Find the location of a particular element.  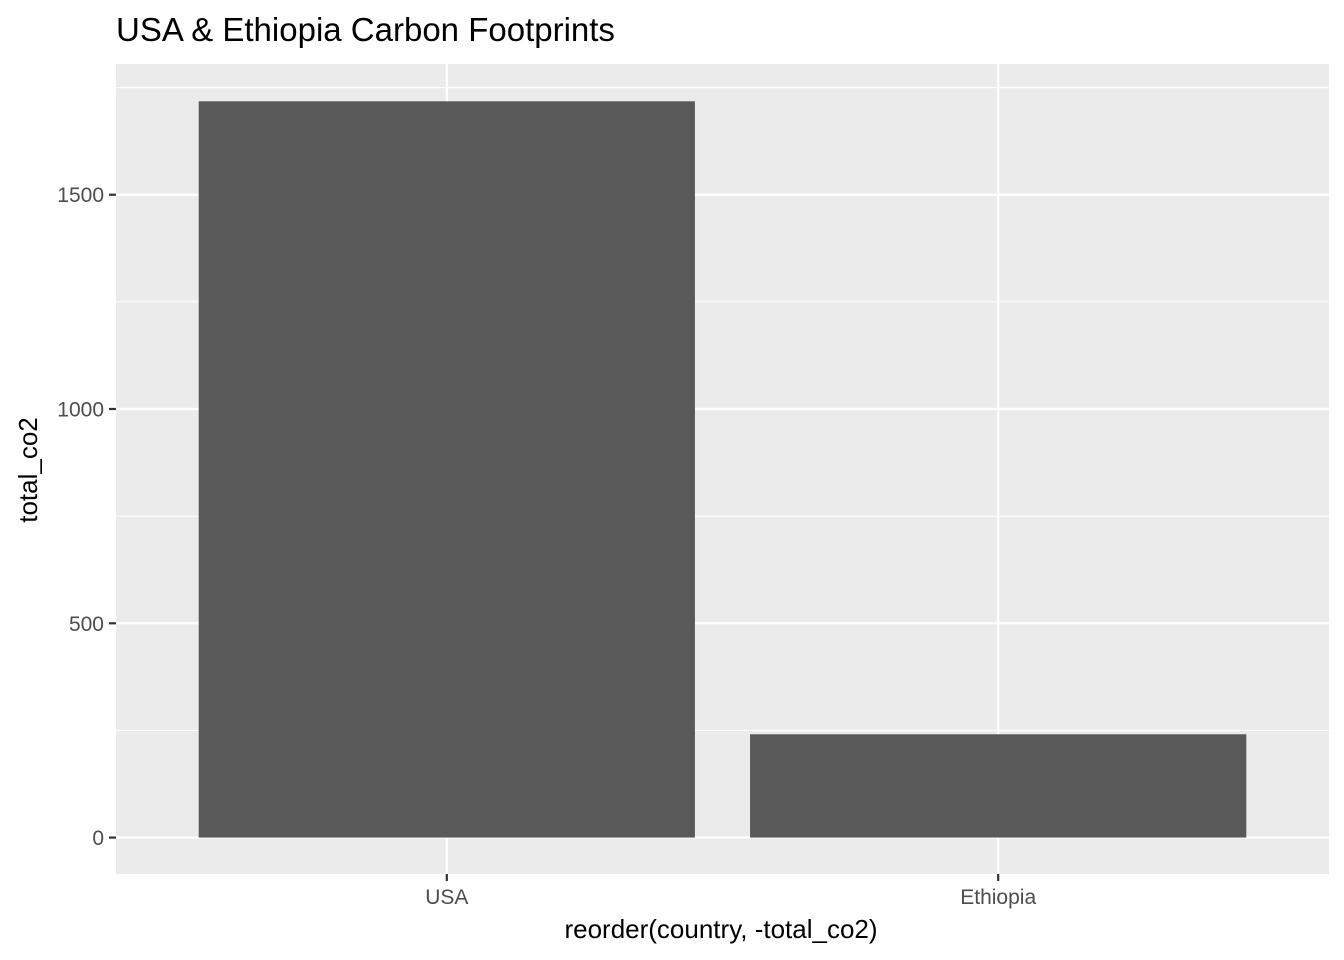

x-tick-label: Ethiopia is located at coordinates (998, 897).